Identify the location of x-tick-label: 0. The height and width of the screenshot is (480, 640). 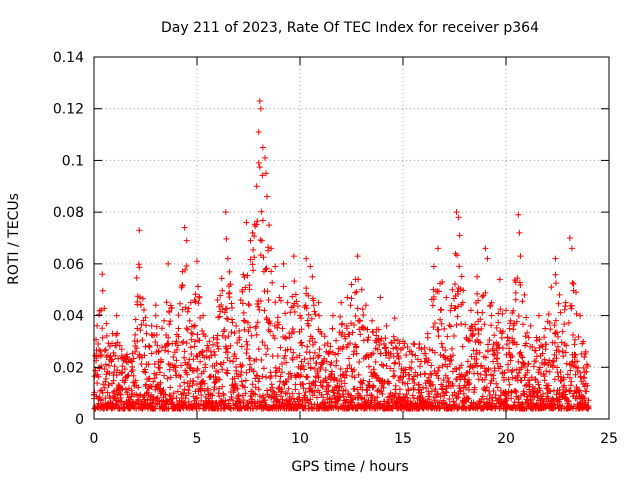
(94, 439).